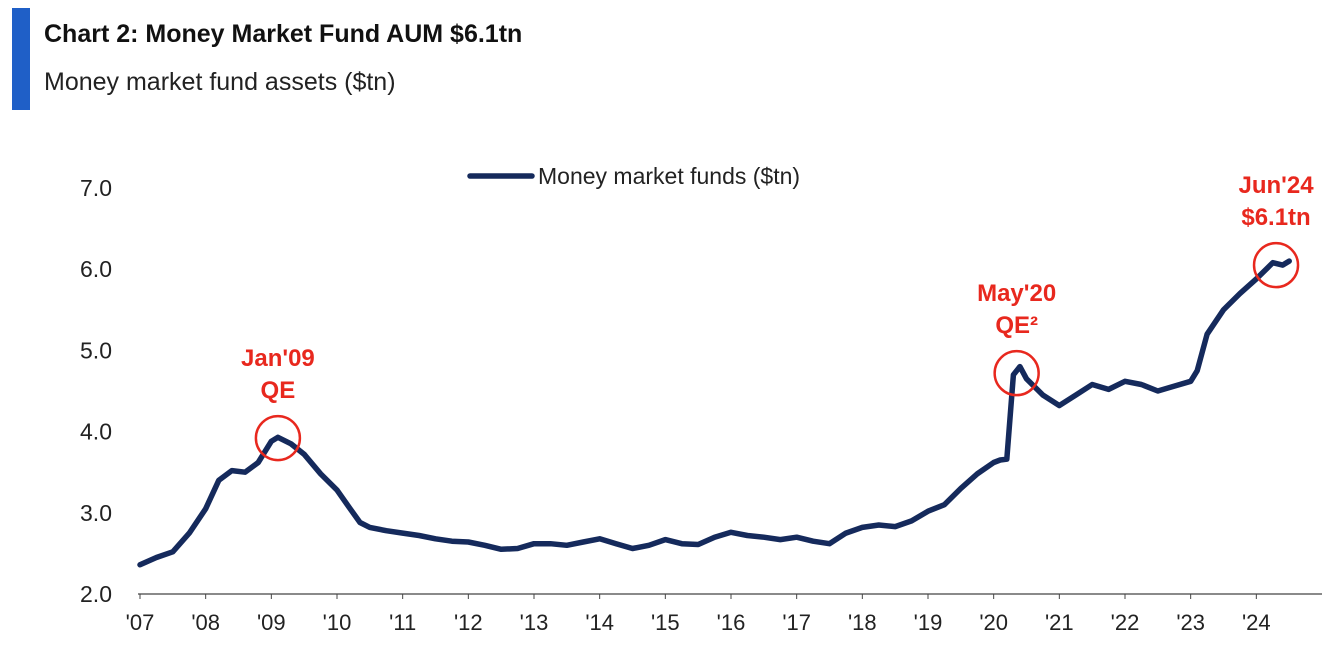  I want to click on x-tick-label: '17, so click(796, 622).